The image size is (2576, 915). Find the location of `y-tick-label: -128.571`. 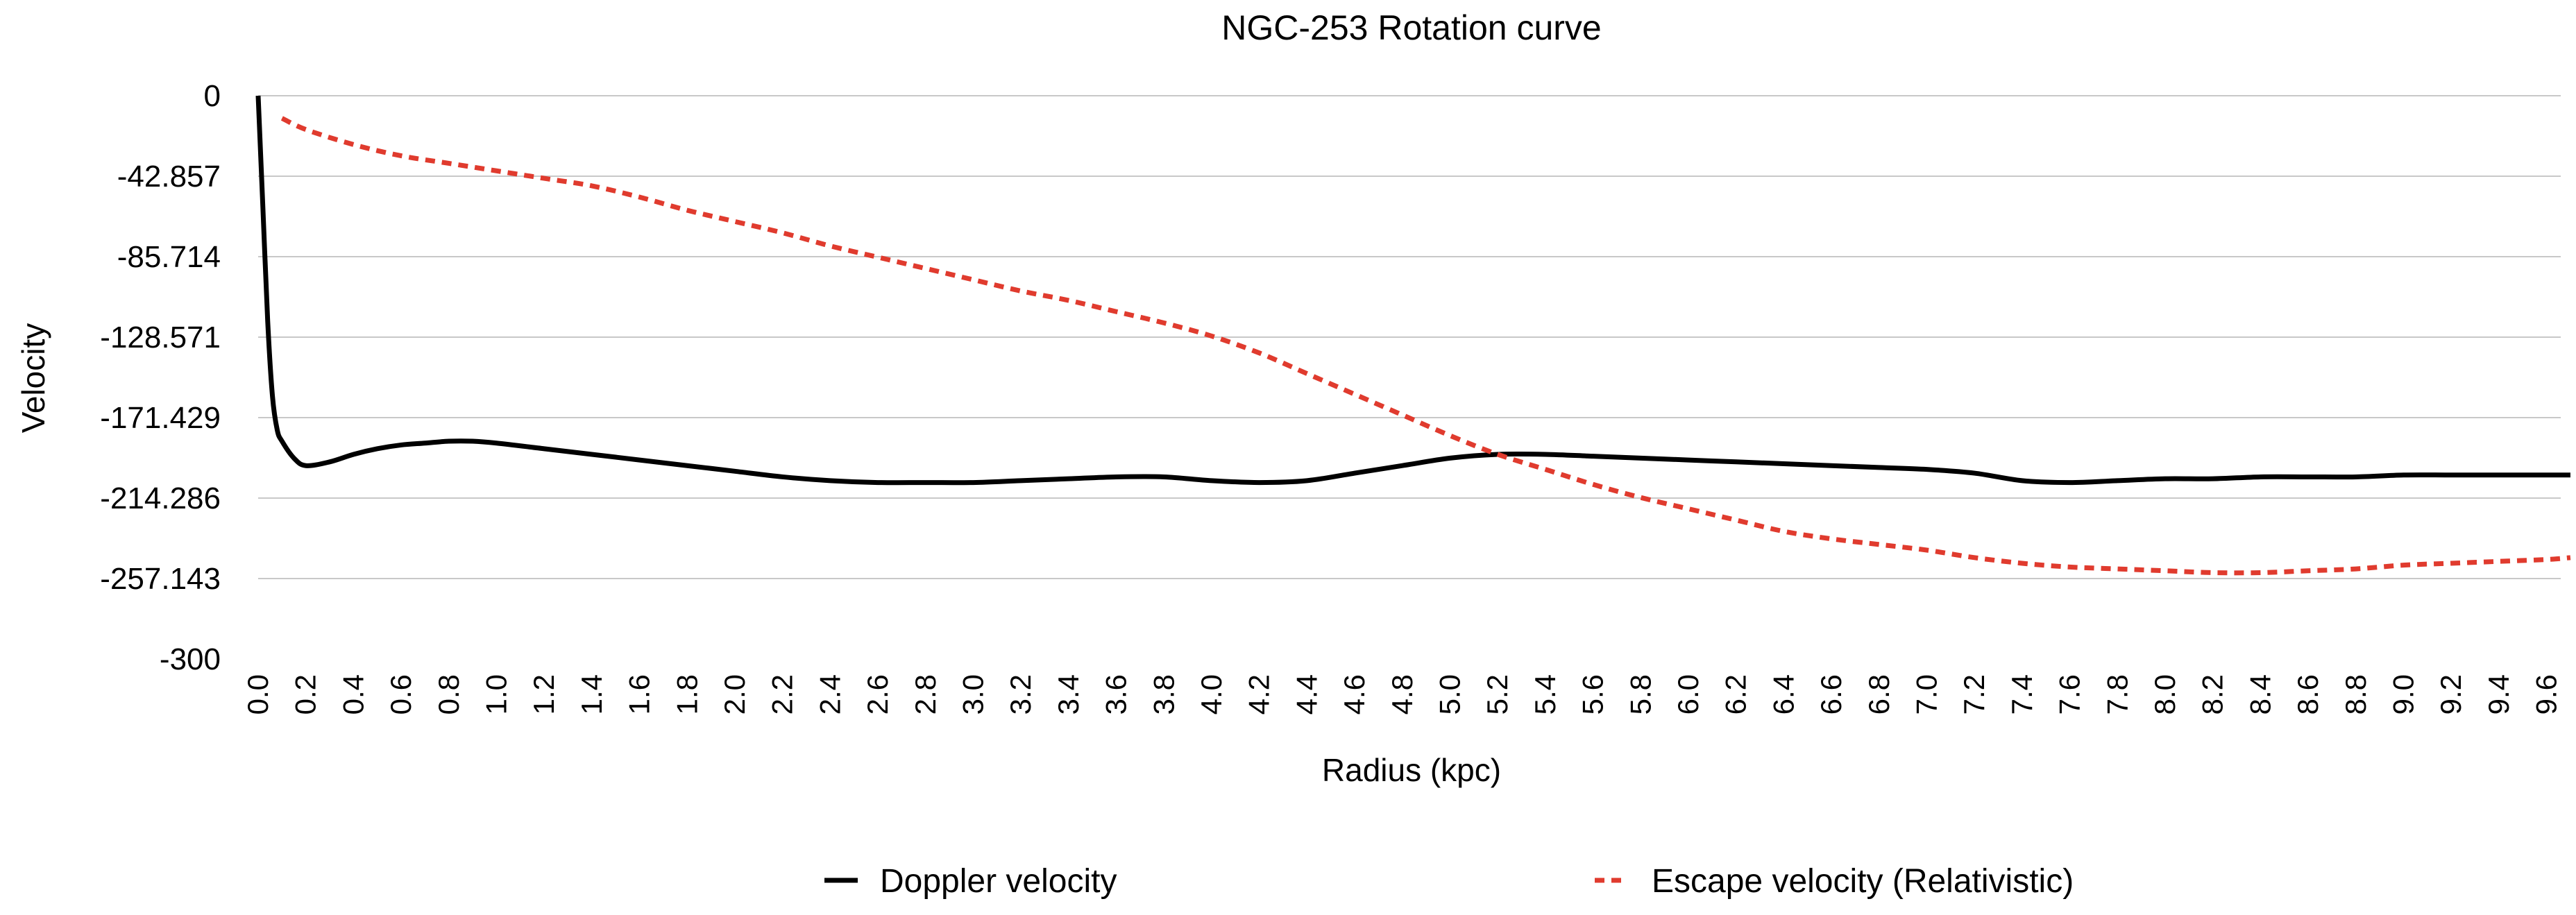

y-tick-label: -128.571 is located at coordinates (160, 337).